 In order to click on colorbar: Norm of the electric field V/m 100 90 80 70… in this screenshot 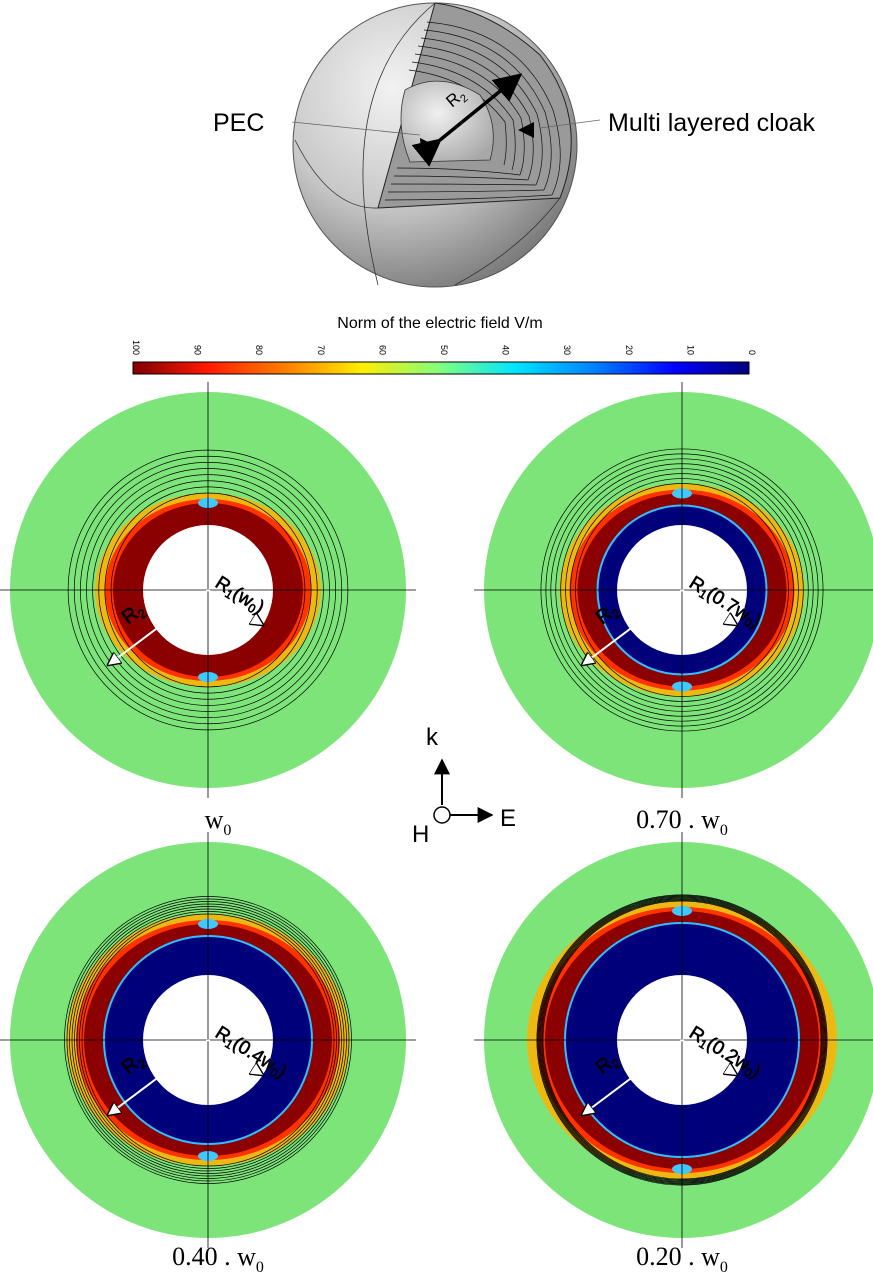, I will do `click(444, 344)`.